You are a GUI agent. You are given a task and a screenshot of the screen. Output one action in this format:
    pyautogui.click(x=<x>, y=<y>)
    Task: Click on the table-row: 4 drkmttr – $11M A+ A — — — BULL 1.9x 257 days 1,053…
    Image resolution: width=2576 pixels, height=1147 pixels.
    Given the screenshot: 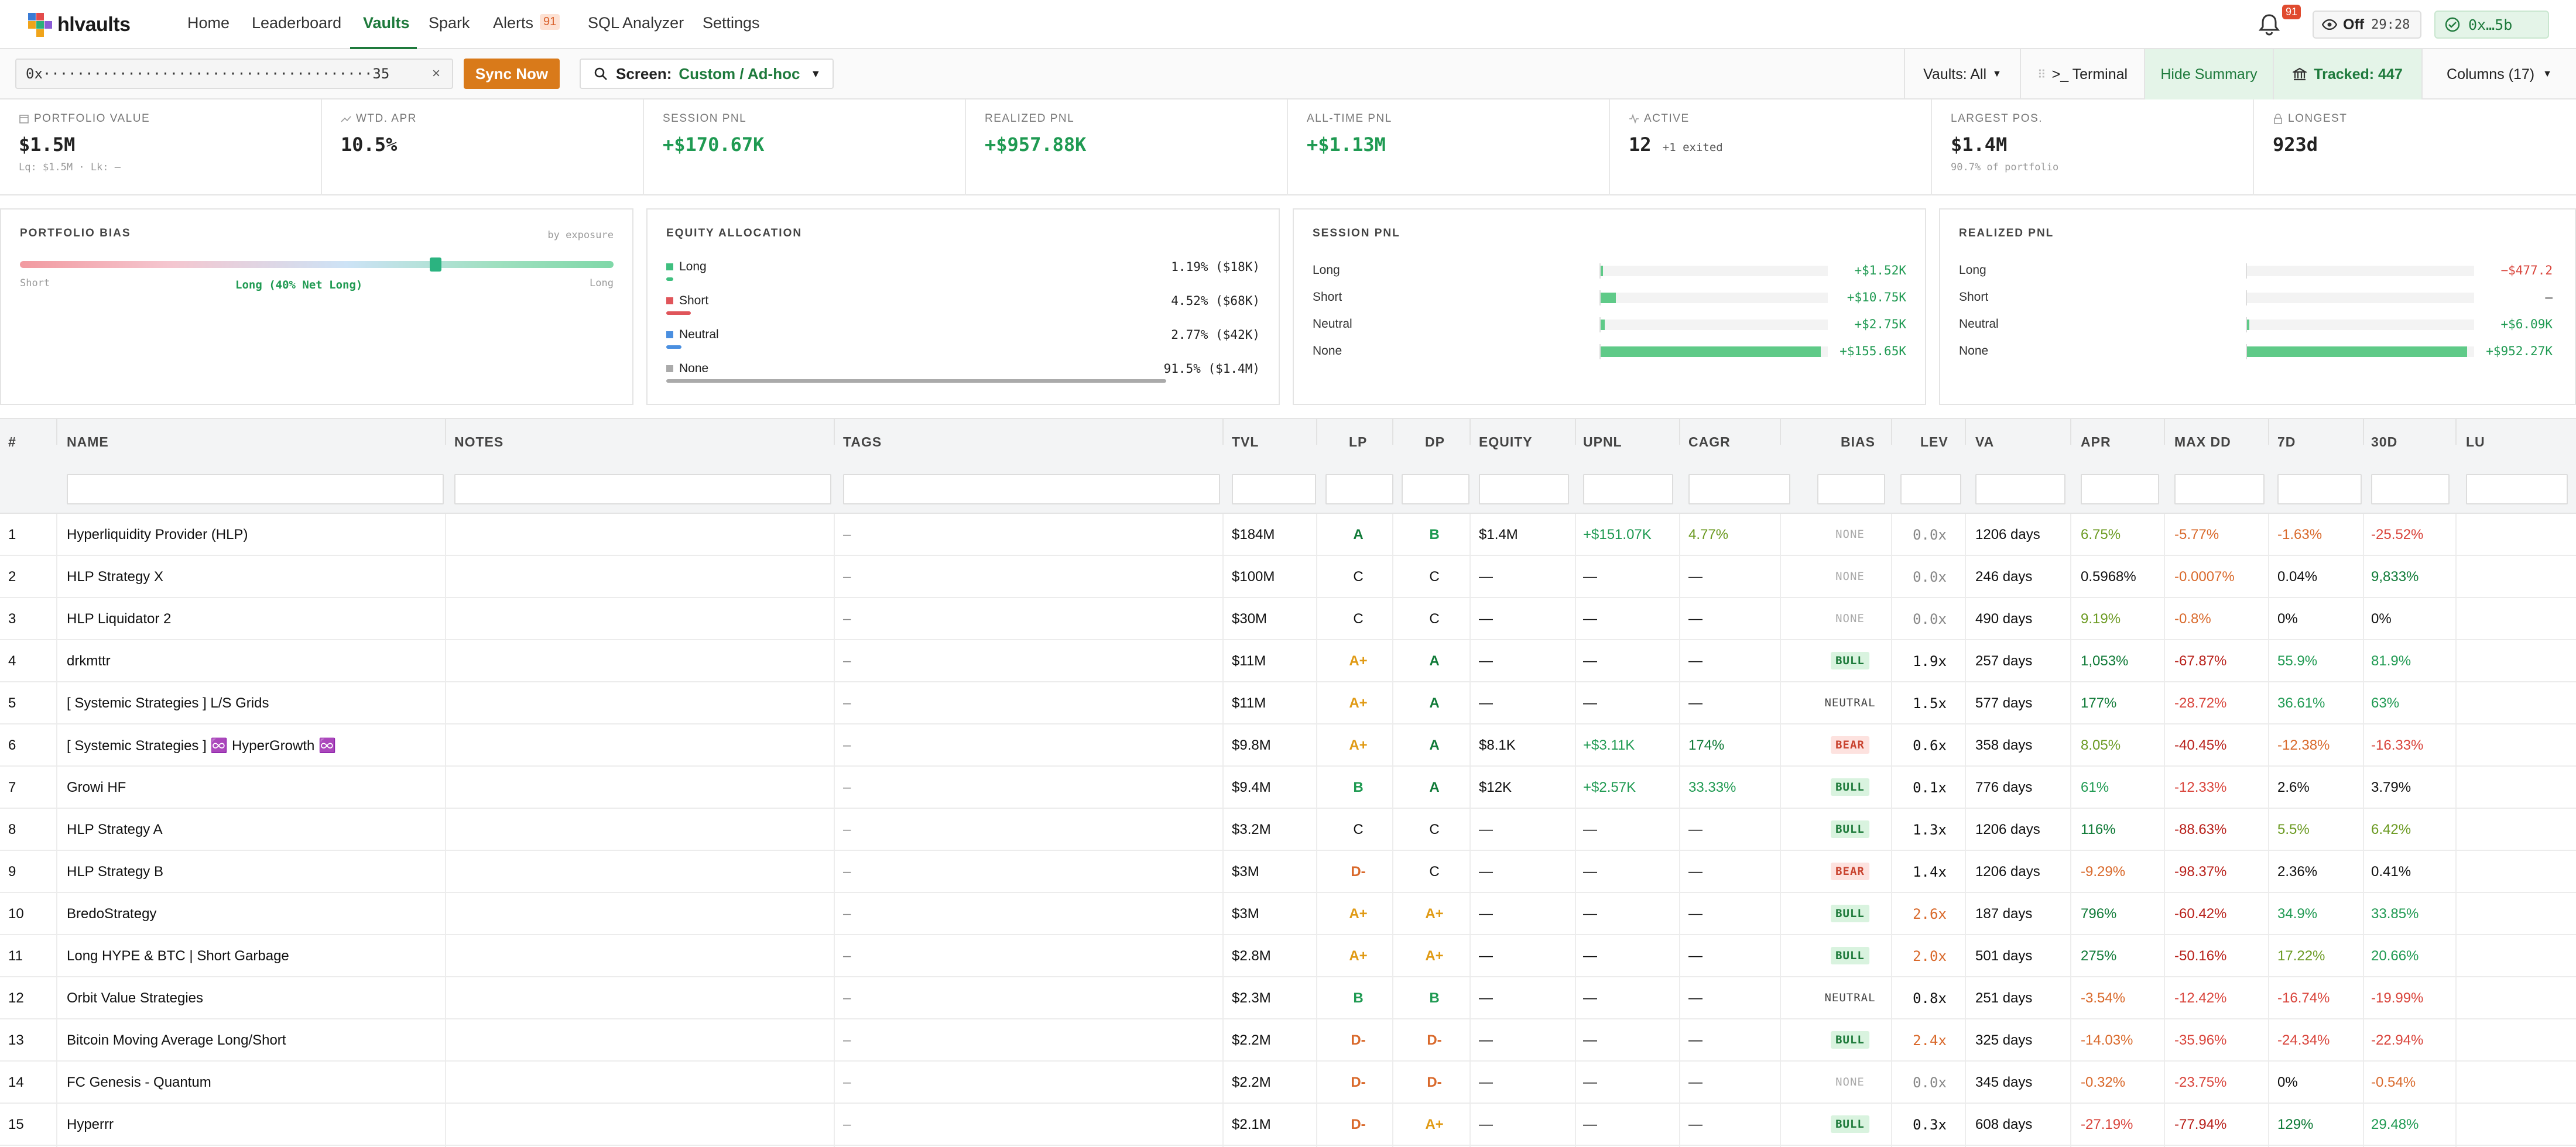 What is the action you would take?
    pyautogui.click(x=1288, y=661)
    